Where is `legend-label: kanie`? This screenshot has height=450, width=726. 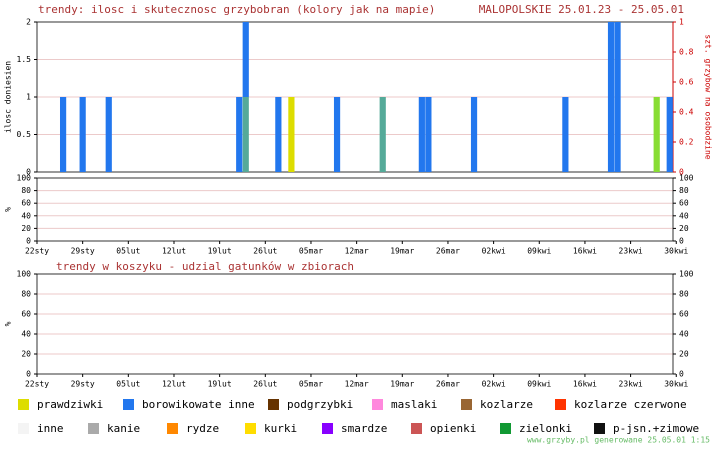 legend-label: kanie is located at coordinates (123, 428).